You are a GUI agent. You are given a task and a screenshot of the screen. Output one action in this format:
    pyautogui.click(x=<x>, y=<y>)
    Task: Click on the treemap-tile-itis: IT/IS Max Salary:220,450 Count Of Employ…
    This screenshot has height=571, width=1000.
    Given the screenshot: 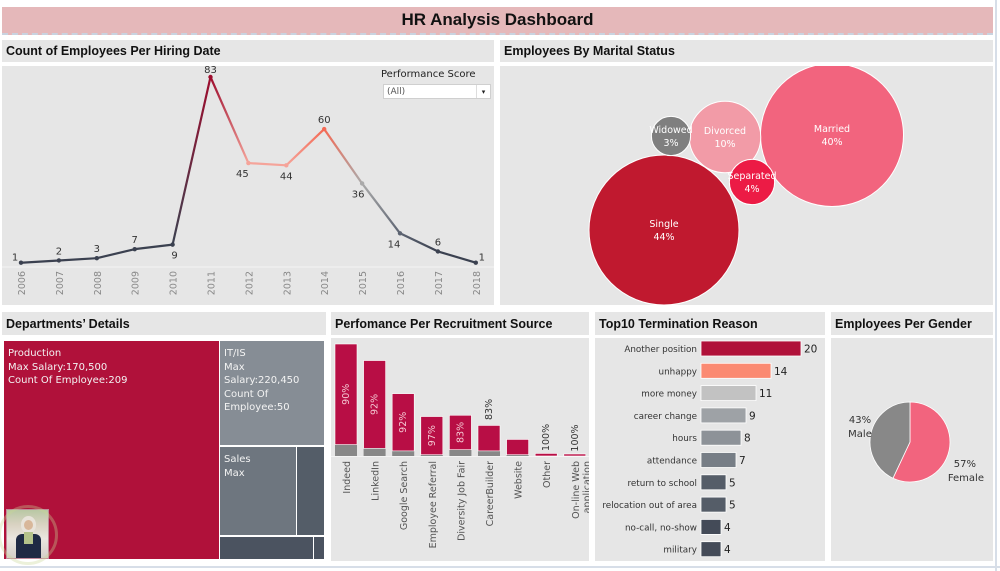 What is the action you would take?
    pyautogui.click(x=272, y=393)
    